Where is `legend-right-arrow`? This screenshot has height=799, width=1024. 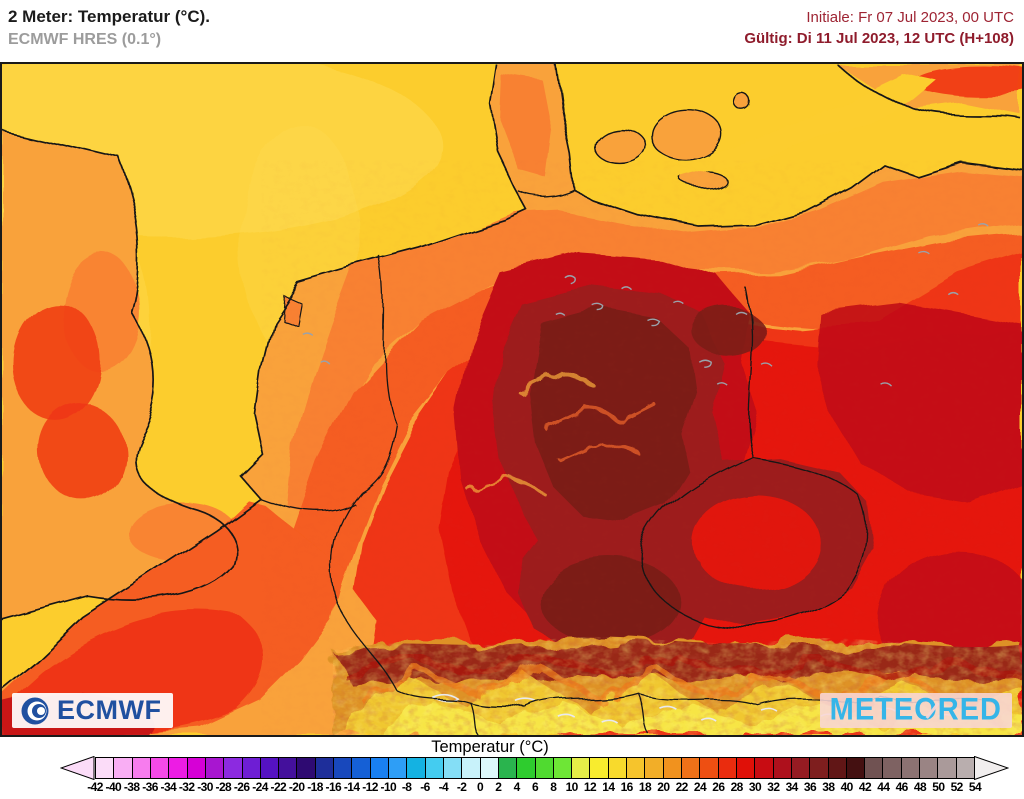
legend-right-arrow is located at coordinates (991, 768).